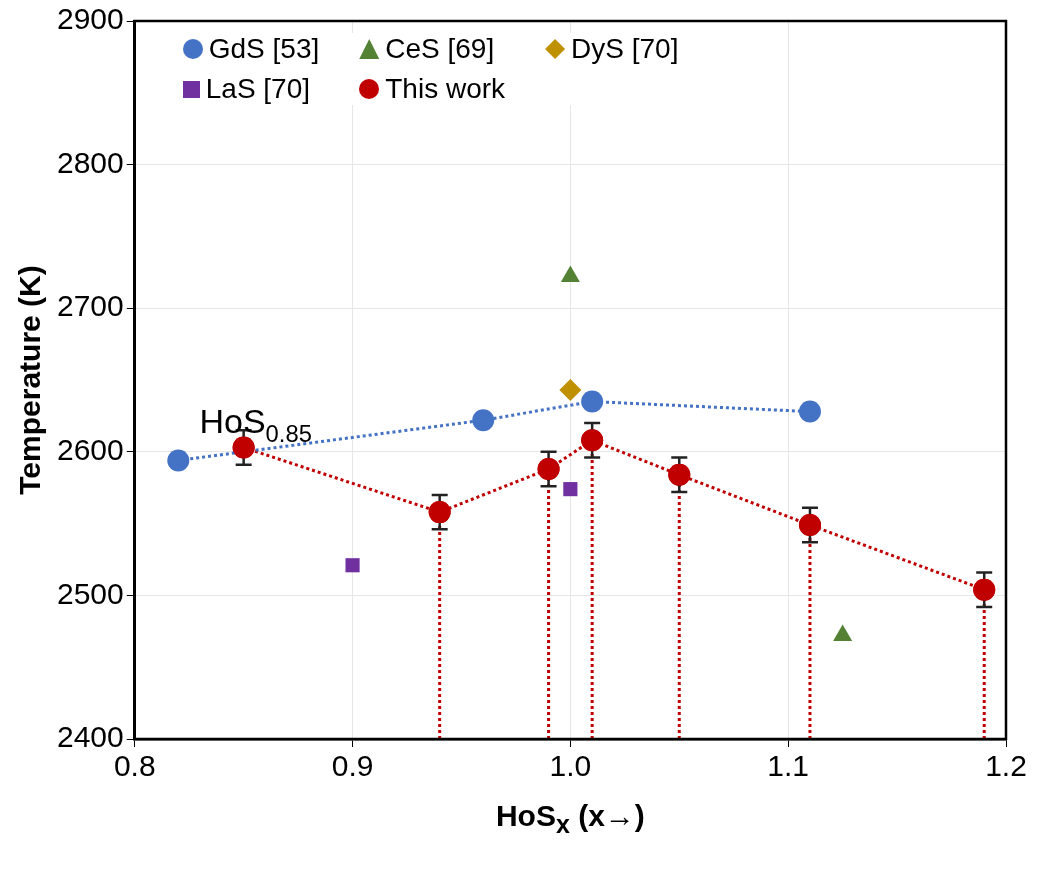  Describe the element at coordinates (1006, 766) in the screenshot. I see `x-tick-label: 1.2` at that location.